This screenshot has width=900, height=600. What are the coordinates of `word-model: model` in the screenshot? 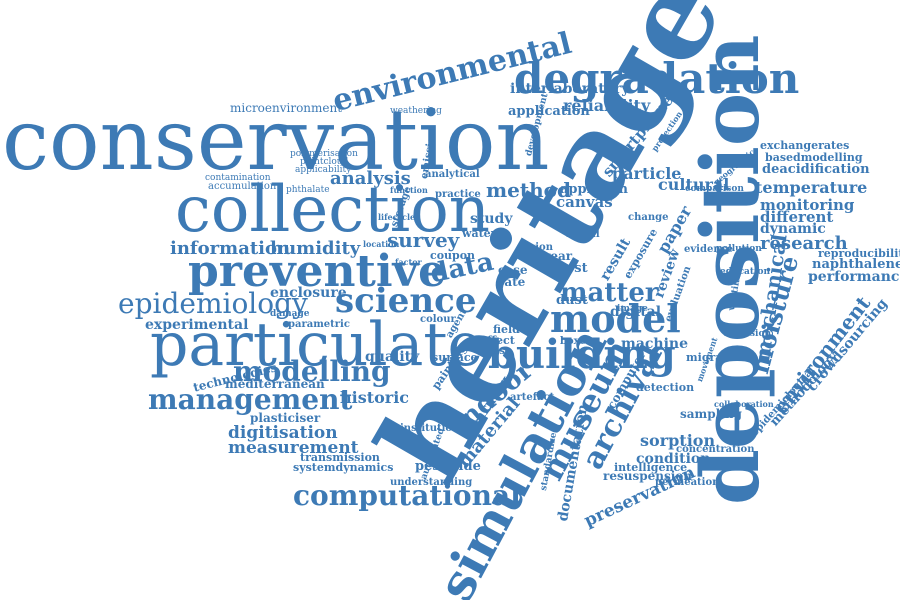 It's located at (615, 318).